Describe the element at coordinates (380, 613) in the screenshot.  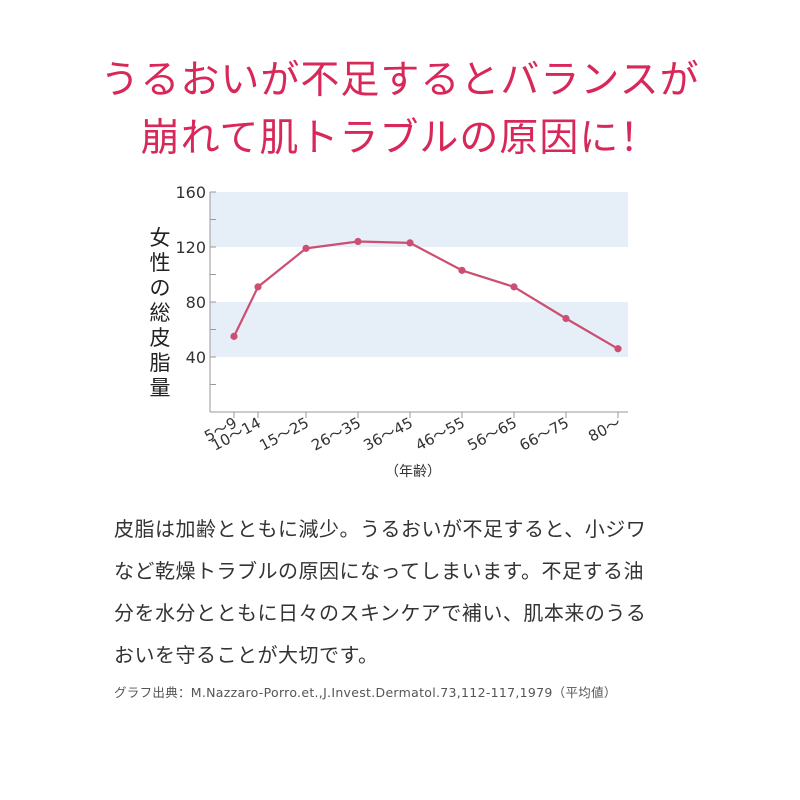
I see `description-line-3: 分を水分とともに日々のスキンケアで補い、肌本来のうる` at that location.